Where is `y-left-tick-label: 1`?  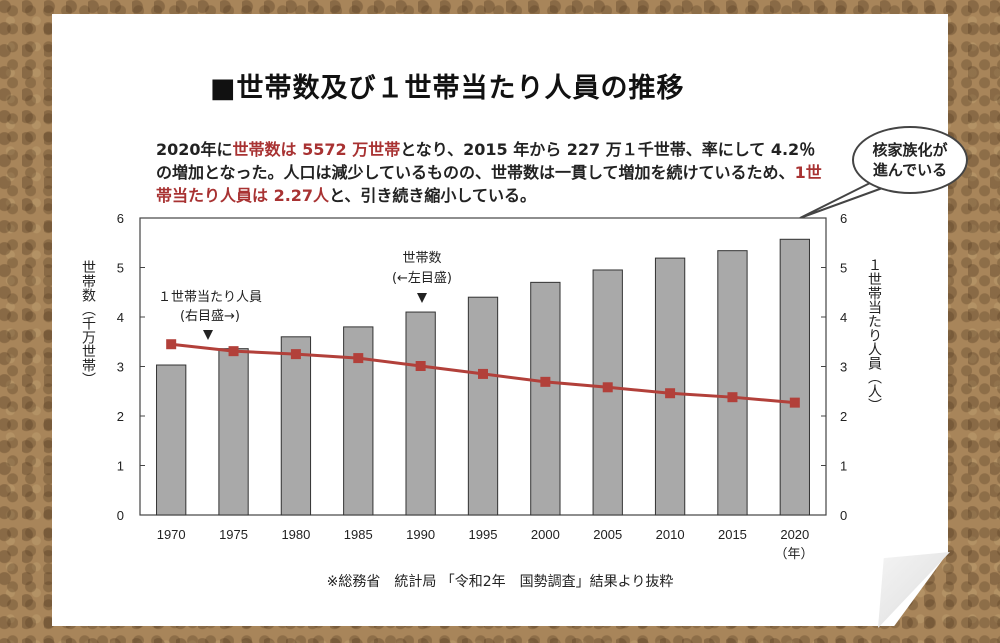
y-left-tick-label: 1 is located at coordinates (120, 466).